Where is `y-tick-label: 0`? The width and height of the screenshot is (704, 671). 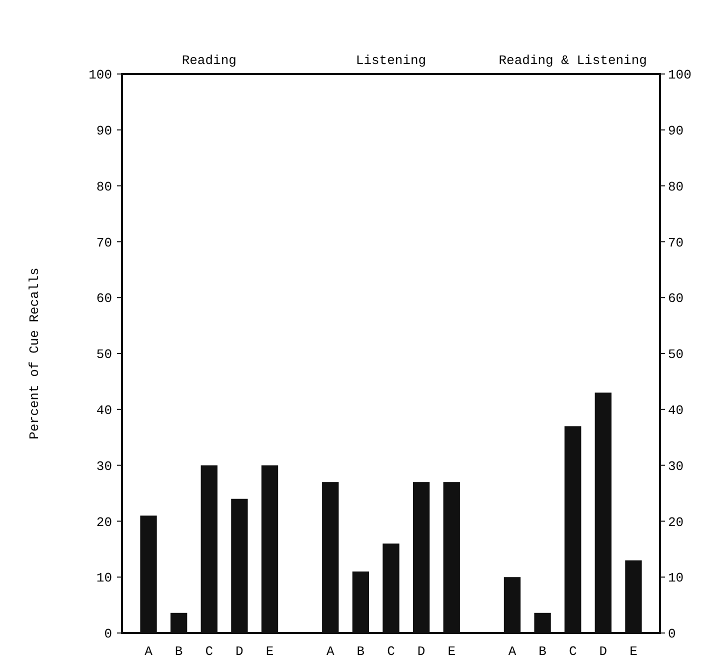
y-tick-label: 0 is located at coordinates (108, 634).